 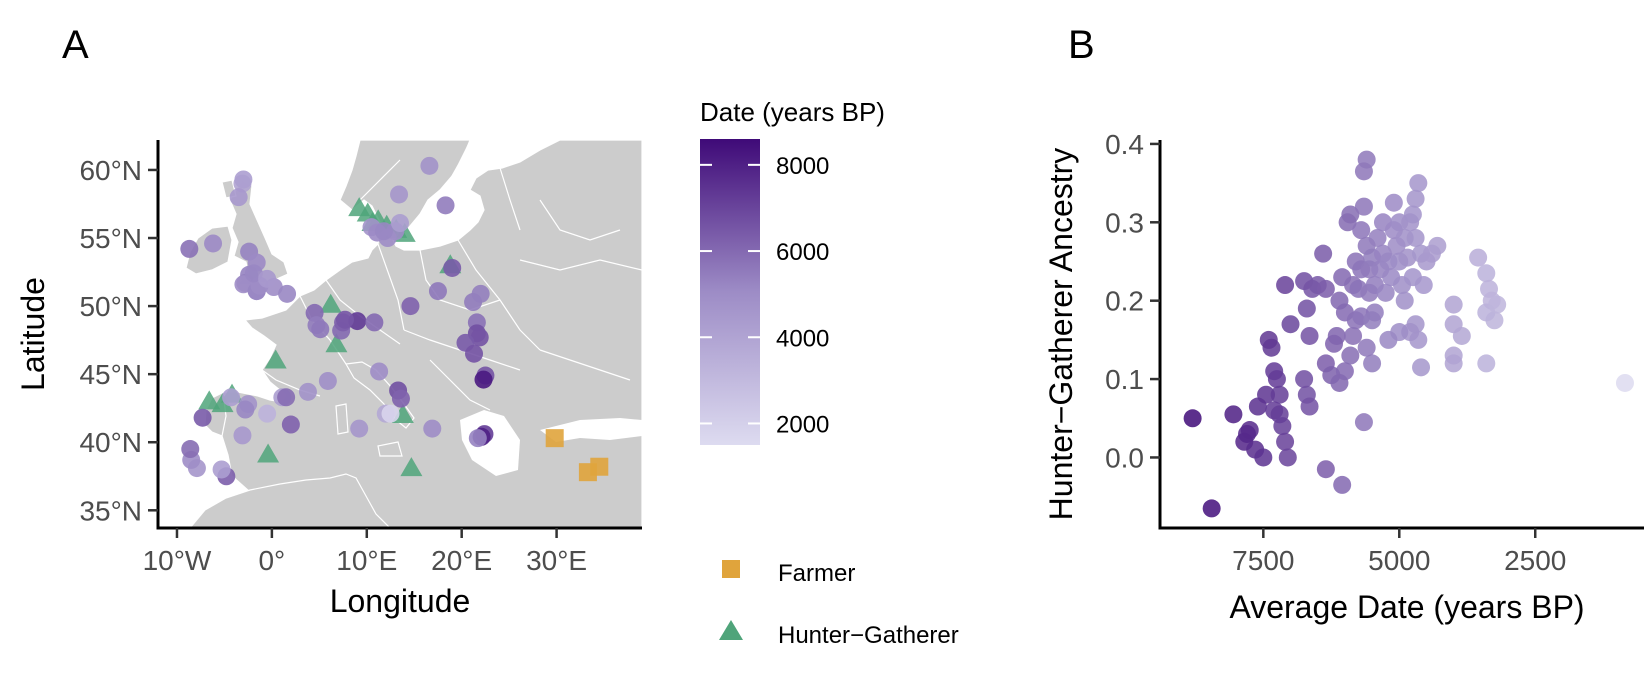 What do you see at coordinates (400, 601) in the screenshot?
I see `map-x-axis-title: Longitude` at bounding box center [400, 601].